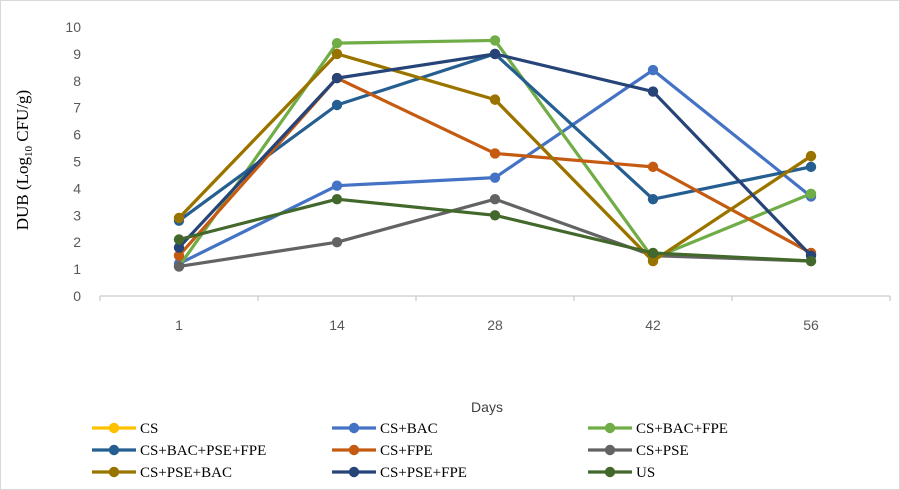  I want to click on legend-label: CS+PSE+BAC, so click(186, 473).